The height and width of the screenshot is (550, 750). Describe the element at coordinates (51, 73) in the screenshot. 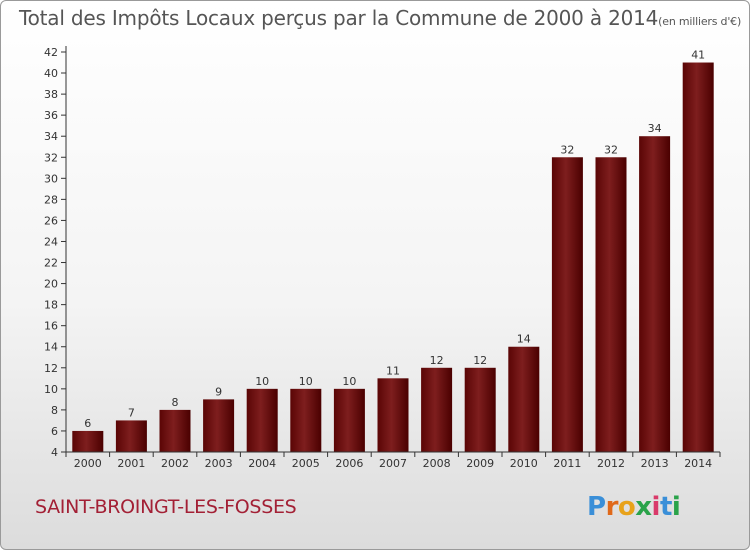

I see `y-tick-label: 40` at that location.